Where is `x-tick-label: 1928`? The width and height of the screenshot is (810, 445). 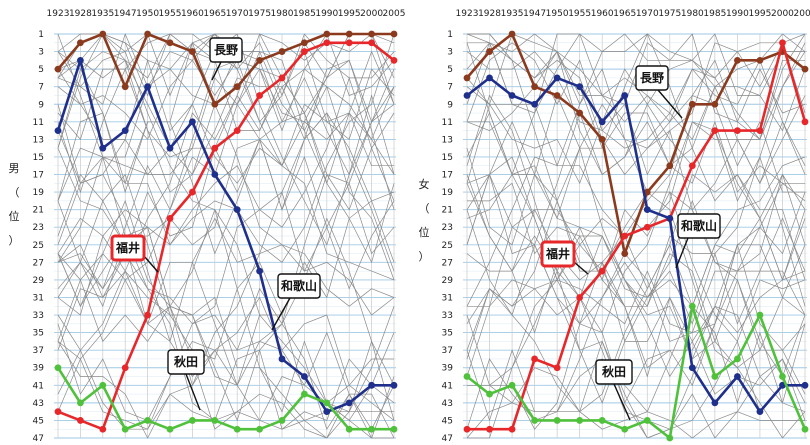
x-tick-label: 1928 is located at coordinates (489, 14).